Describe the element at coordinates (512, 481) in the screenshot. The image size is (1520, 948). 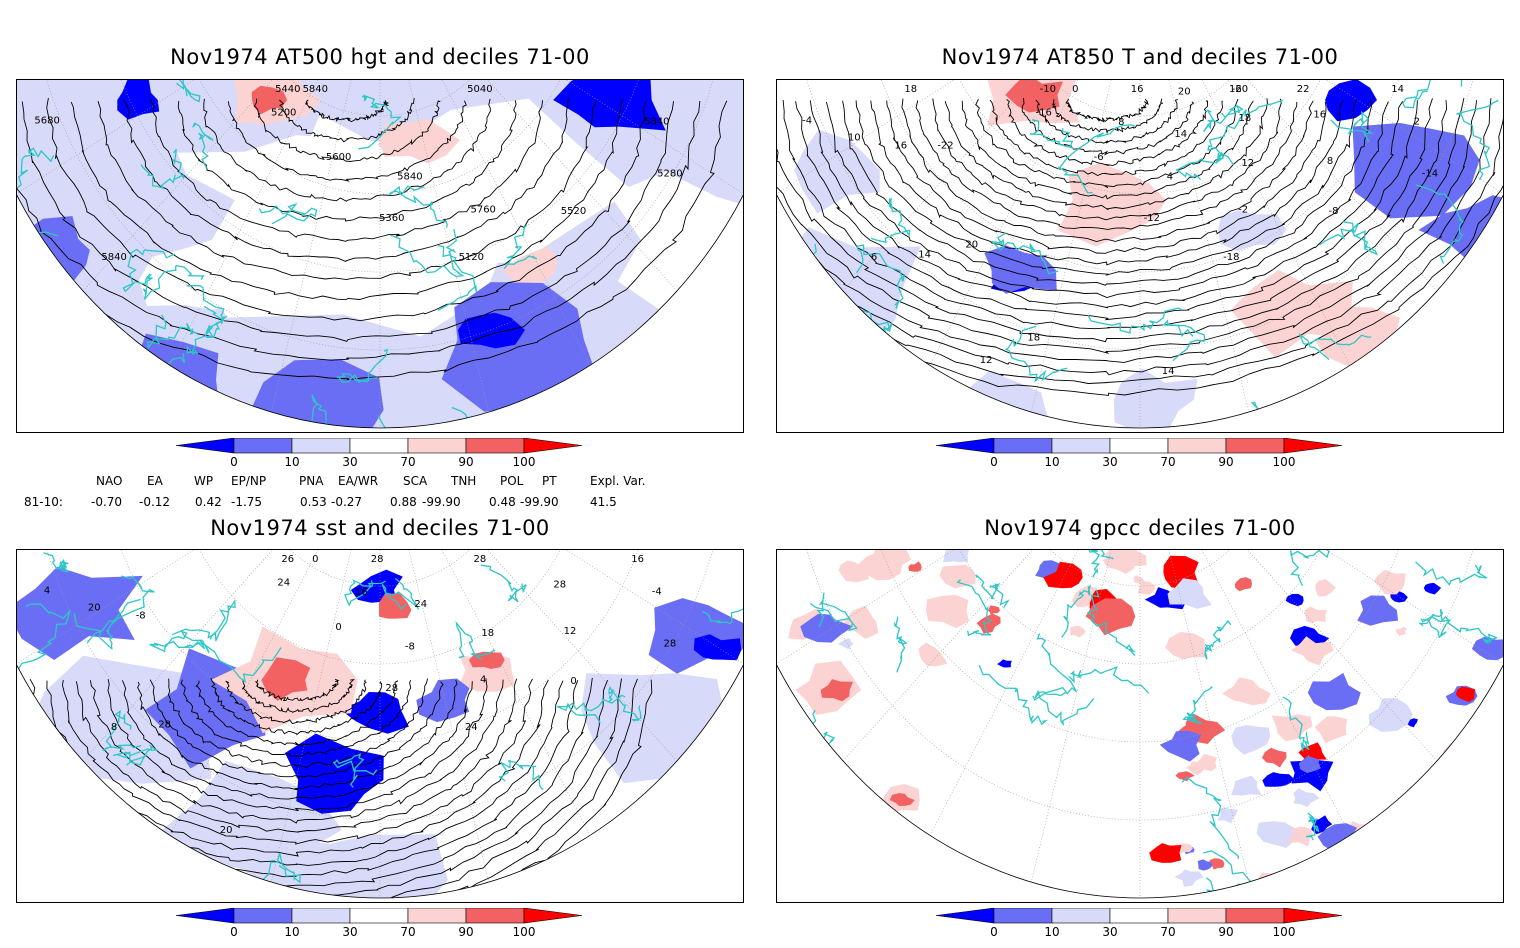
I see `index-header: POL` at that location.